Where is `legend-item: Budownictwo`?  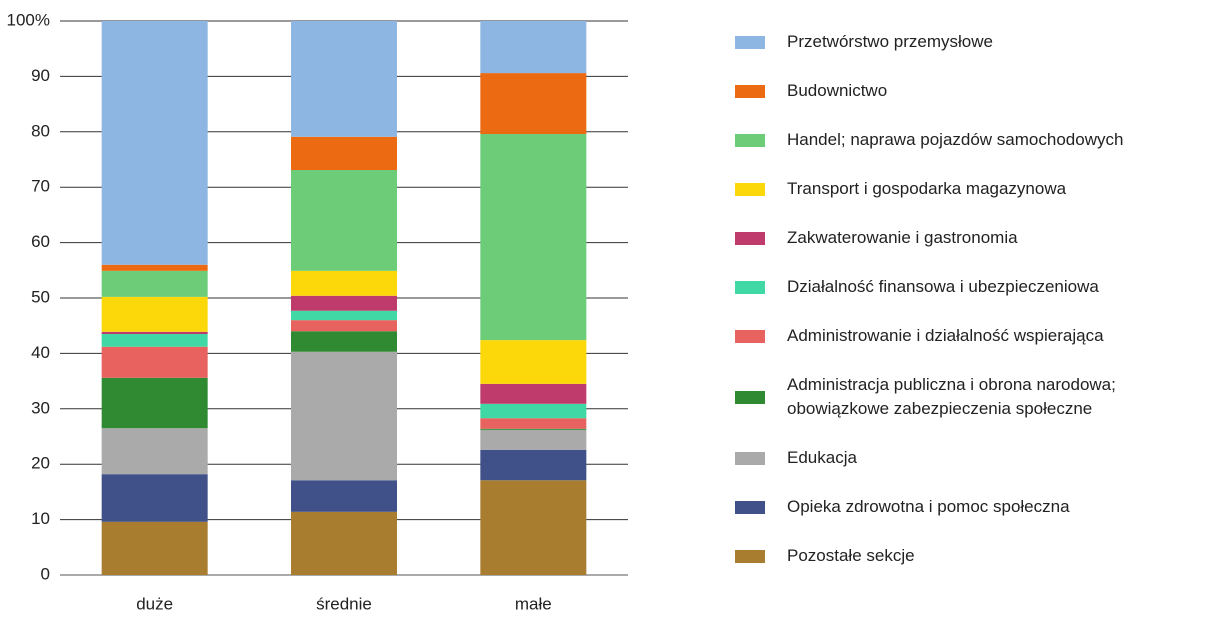
legend-item: Budownictwo is located at coordinates (975, 91).